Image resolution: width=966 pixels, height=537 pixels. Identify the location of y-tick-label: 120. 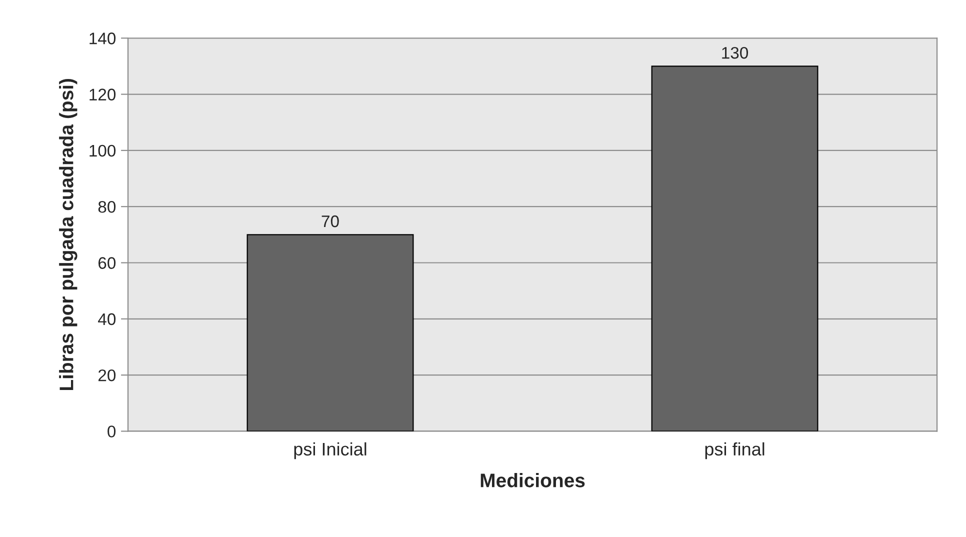
(103, 94).